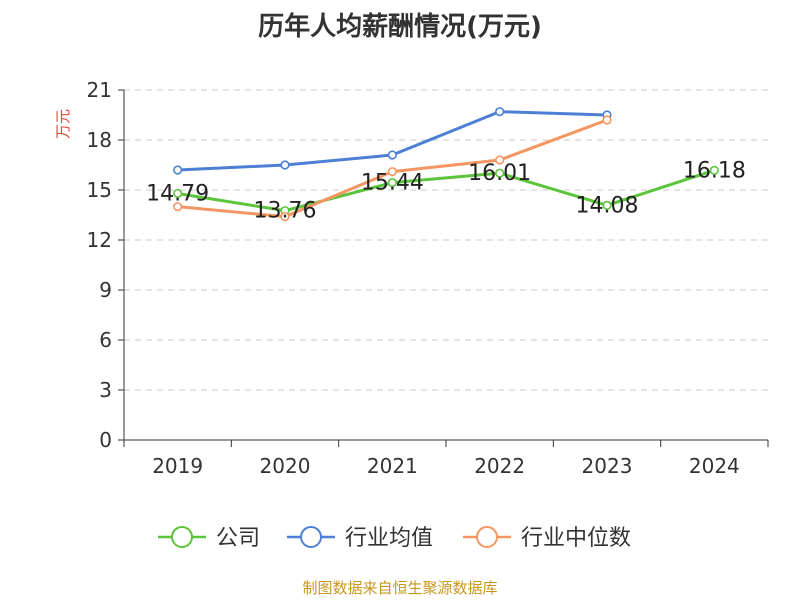 This screenshot has height=600, width=800. I want to click on data-label: 16.18, so click(714, 170).